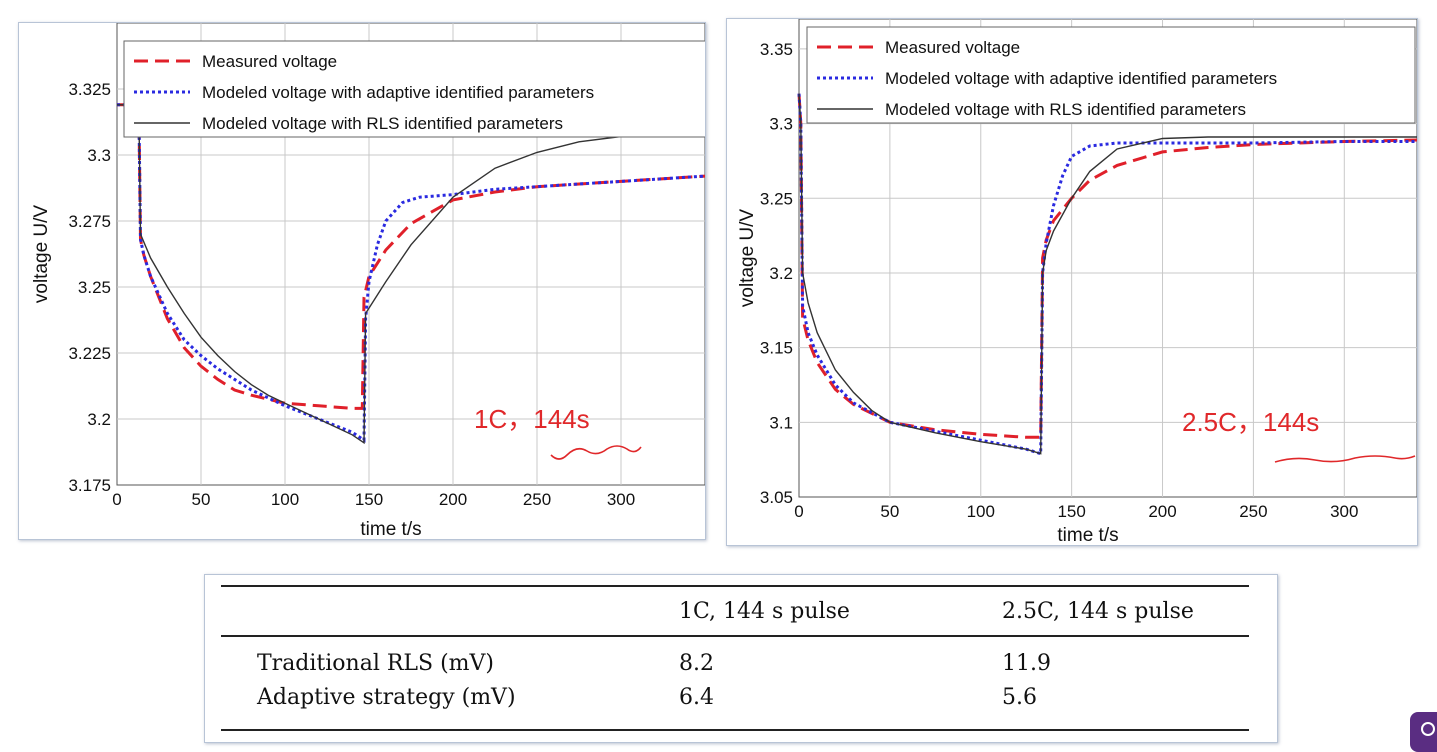 The height and width of the screenshot is (752, 1437). What do you see at coordinates (735, 586) in the screenshot?
I see `table-top-rule` at bounding box center [735, 586].